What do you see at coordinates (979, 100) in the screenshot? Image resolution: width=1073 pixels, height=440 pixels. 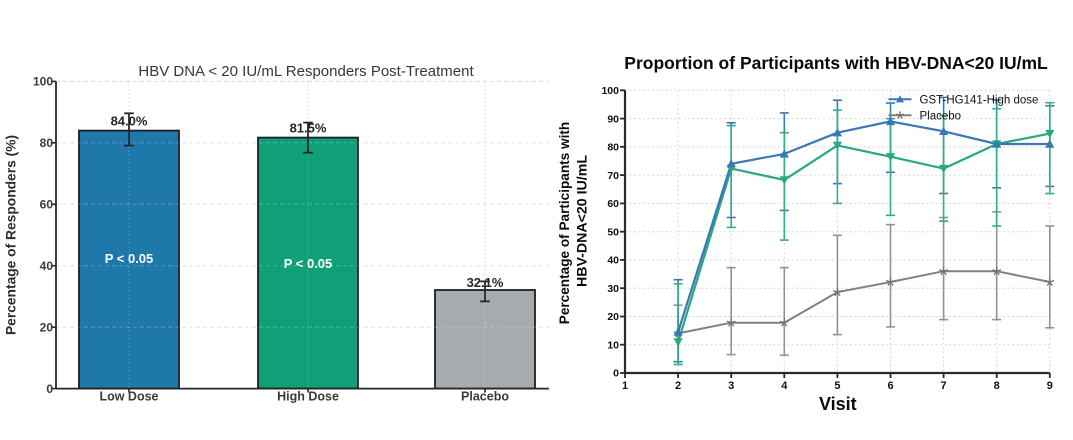 I see `svg-text: GST-HG141-High dose` at bounding box center [979, 100].